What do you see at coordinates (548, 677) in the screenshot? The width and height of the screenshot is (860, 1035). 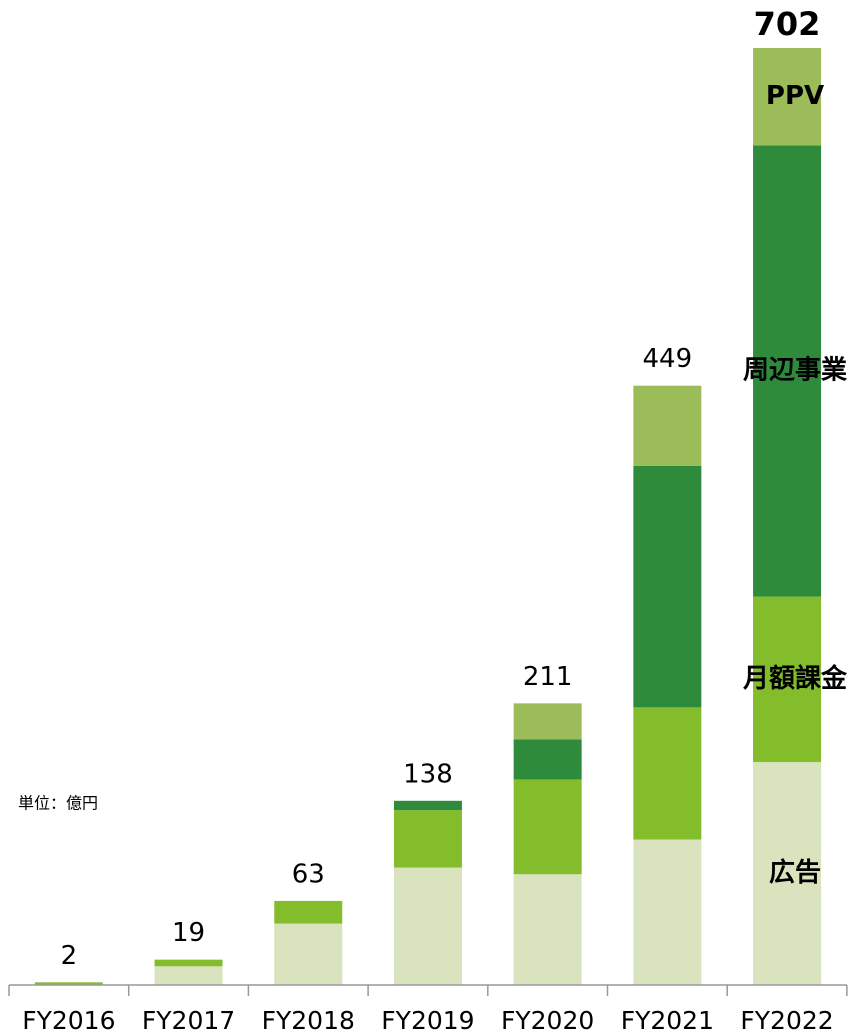 I see `total-label: 211` at bounding box center [548, 677].